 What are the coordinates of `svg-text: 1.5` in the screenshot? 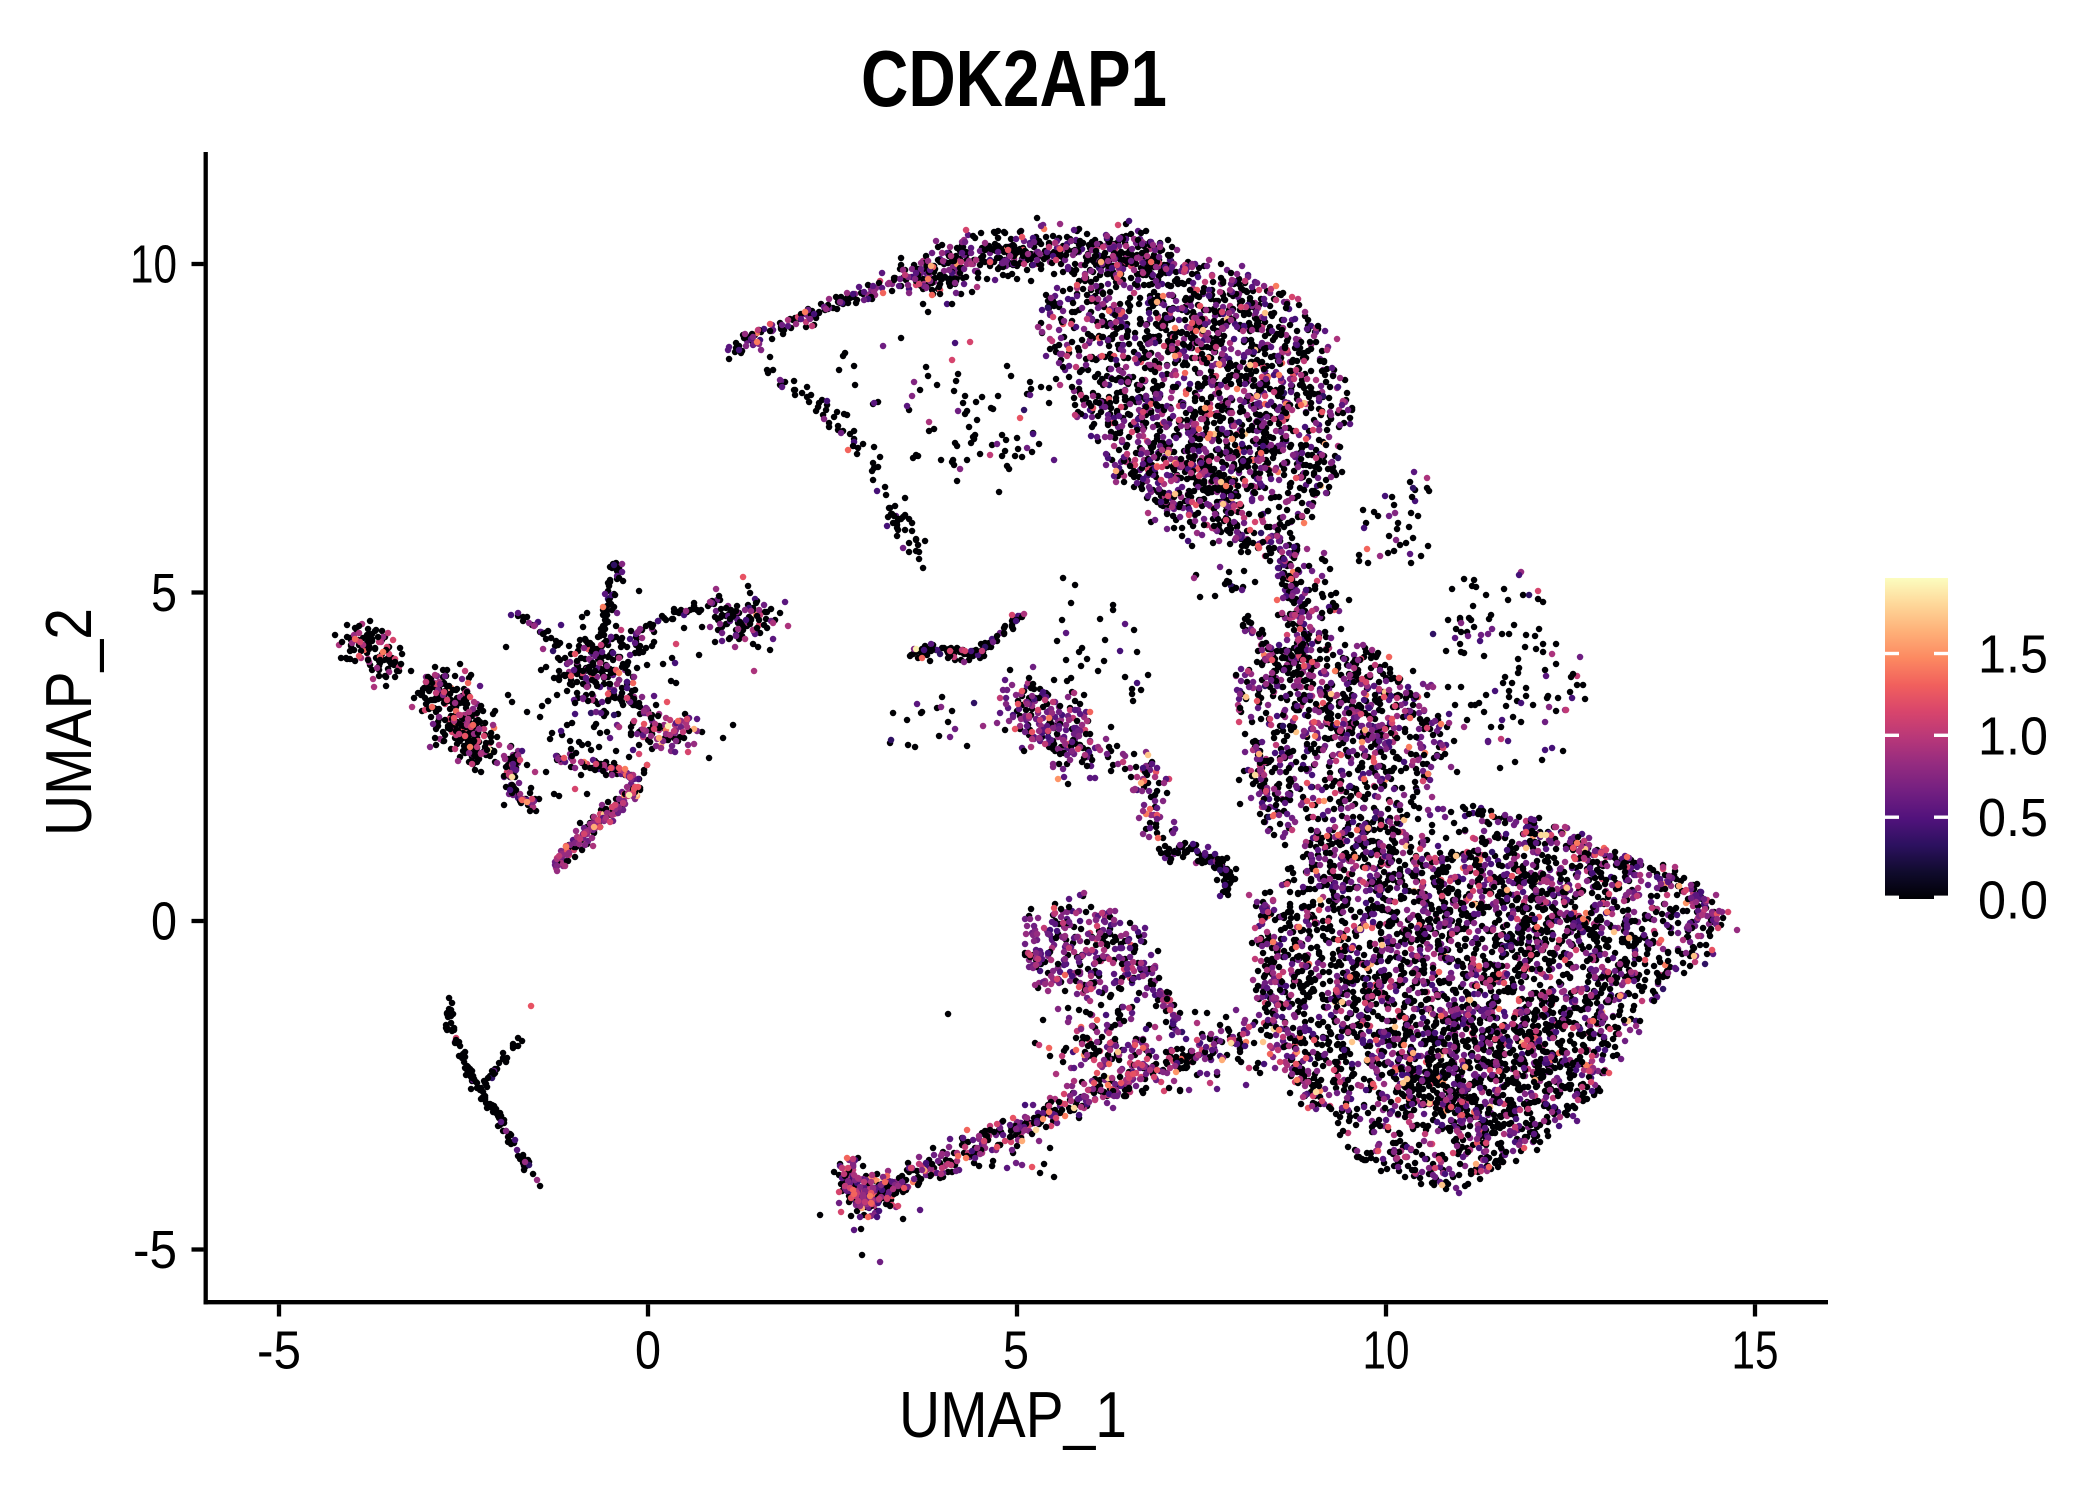 It's located at (2013, 655).